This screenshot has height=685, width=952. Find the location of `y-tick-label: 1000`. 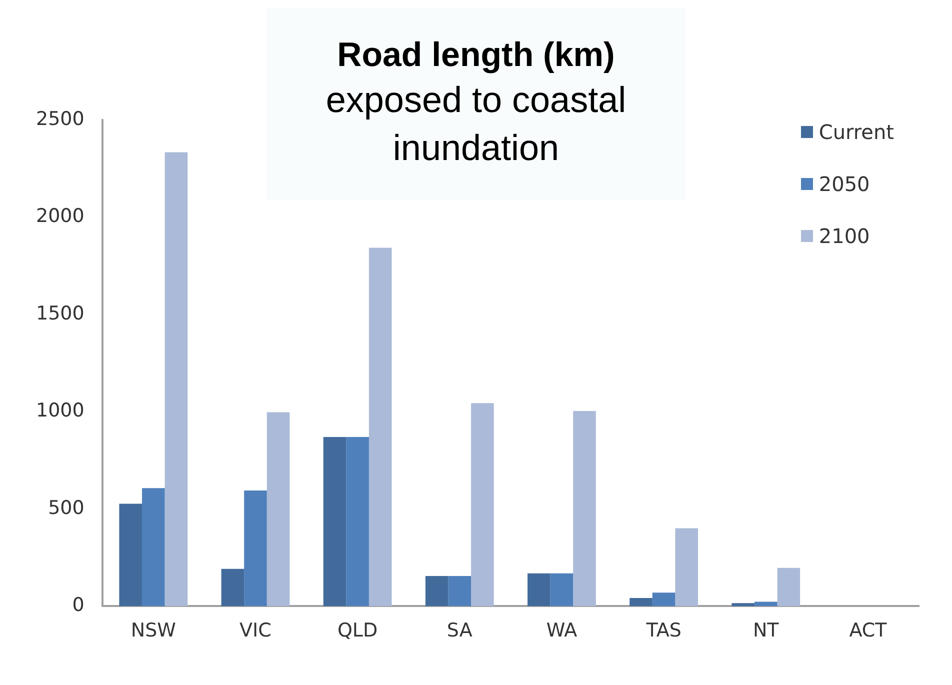

y-tick-label: 1000 is located at coordinates (60, 411).